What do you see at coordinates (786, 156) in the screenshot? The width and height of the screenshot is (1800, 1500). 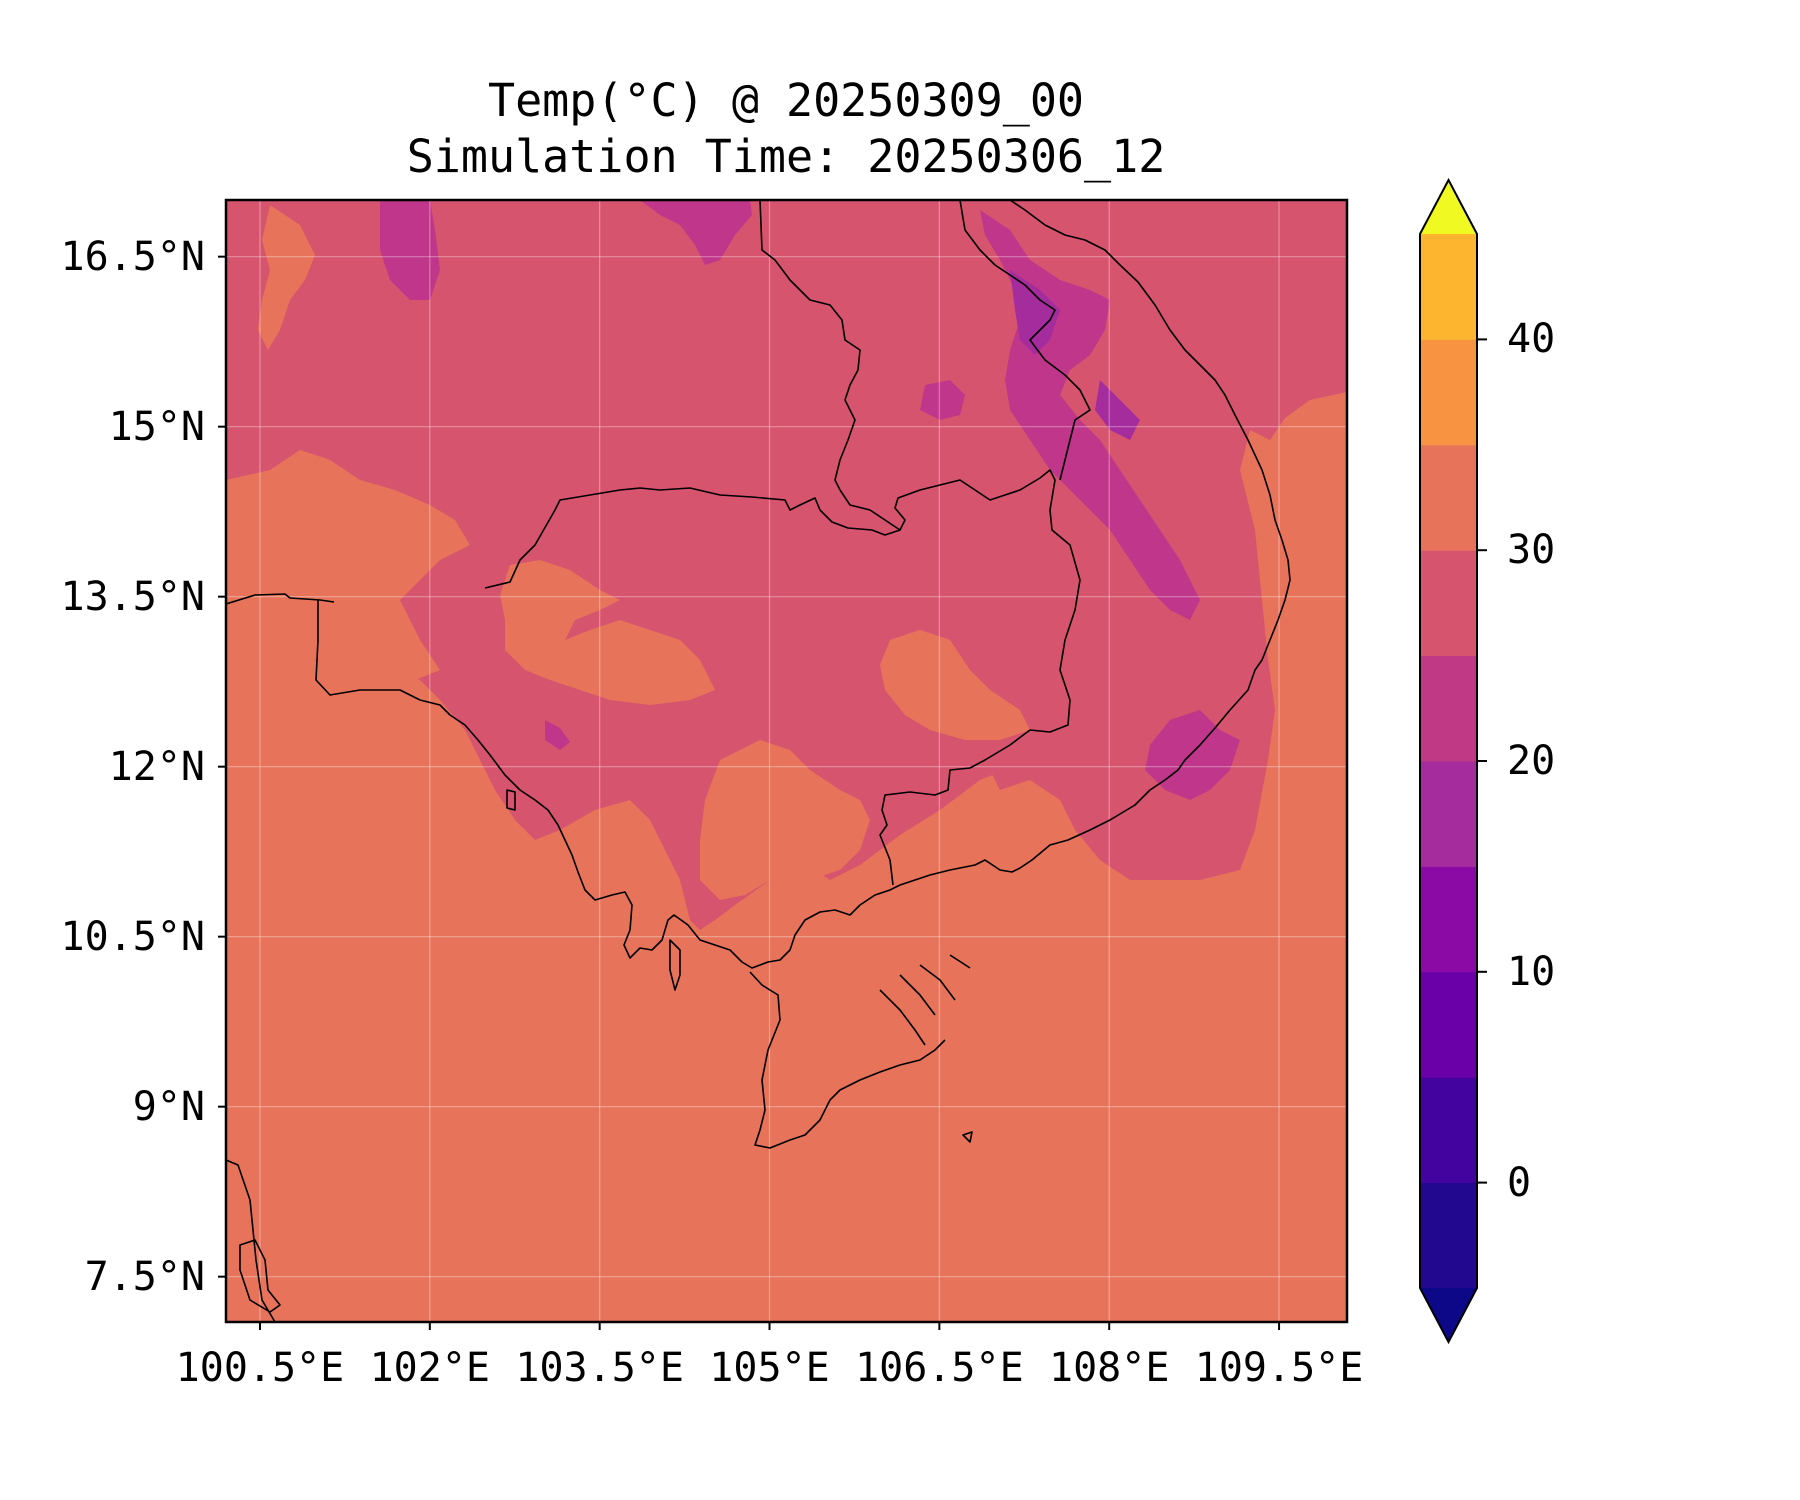 I see `map-title-line2: Simulation Time: 20250306_12` at bounding box center [786, 156].